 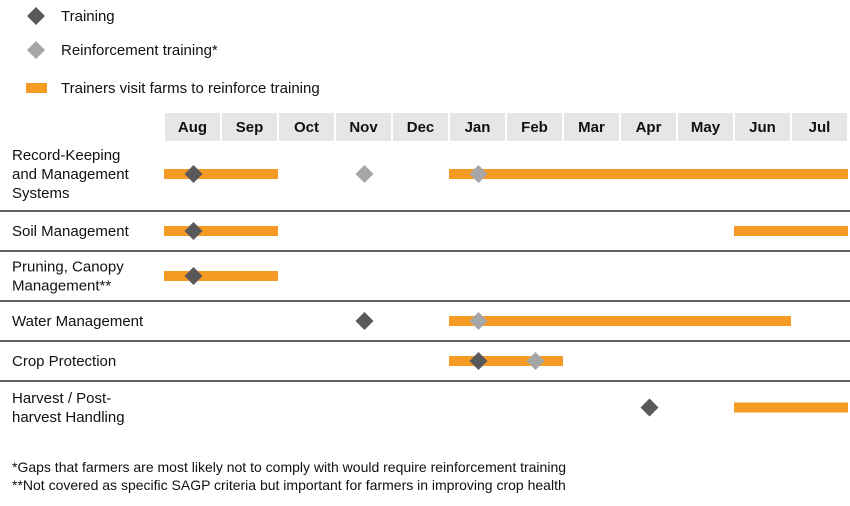 I want to click on month-label: Jun, so click(x=762, y=127).